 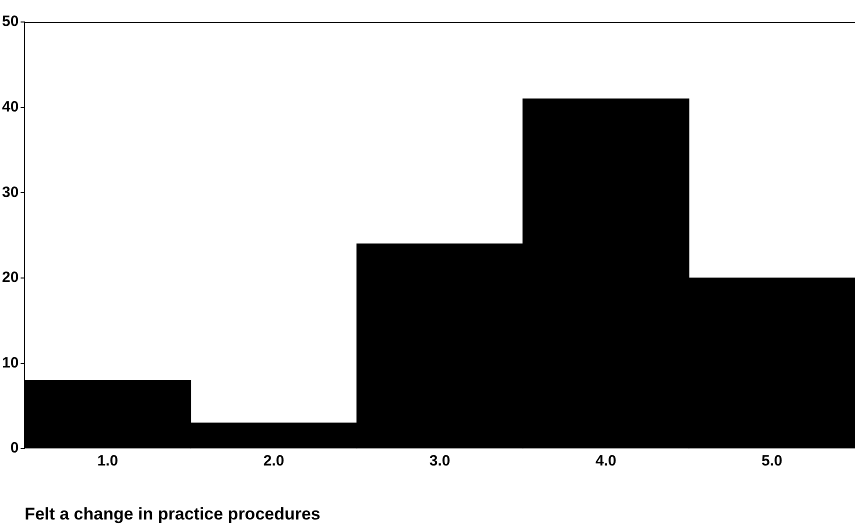 What do you see at coordinates (10, 107) in the screenshot?
I see `y-tick-label: 40` at bounding box center [10, 107].